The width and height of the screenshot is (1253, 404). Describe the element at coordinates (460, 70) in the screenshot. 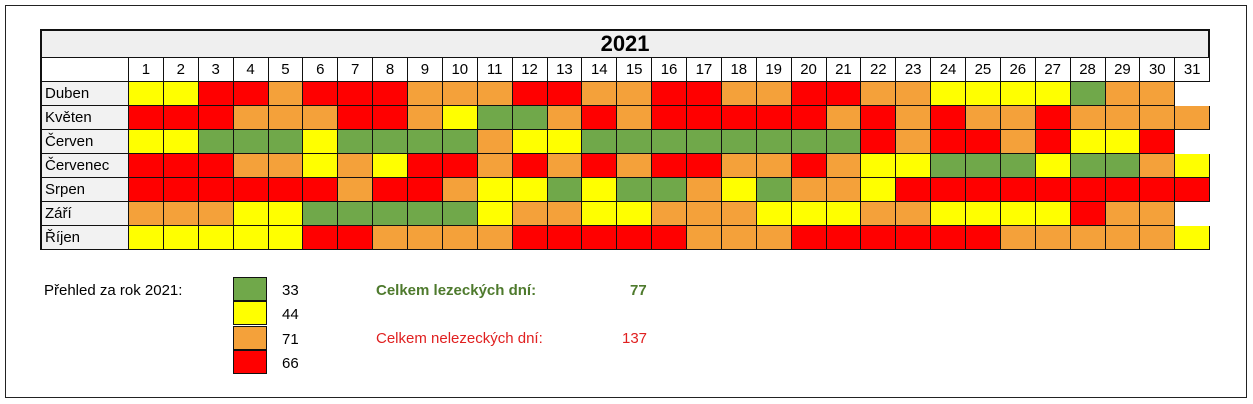

I see `day-header: 10` at that location.